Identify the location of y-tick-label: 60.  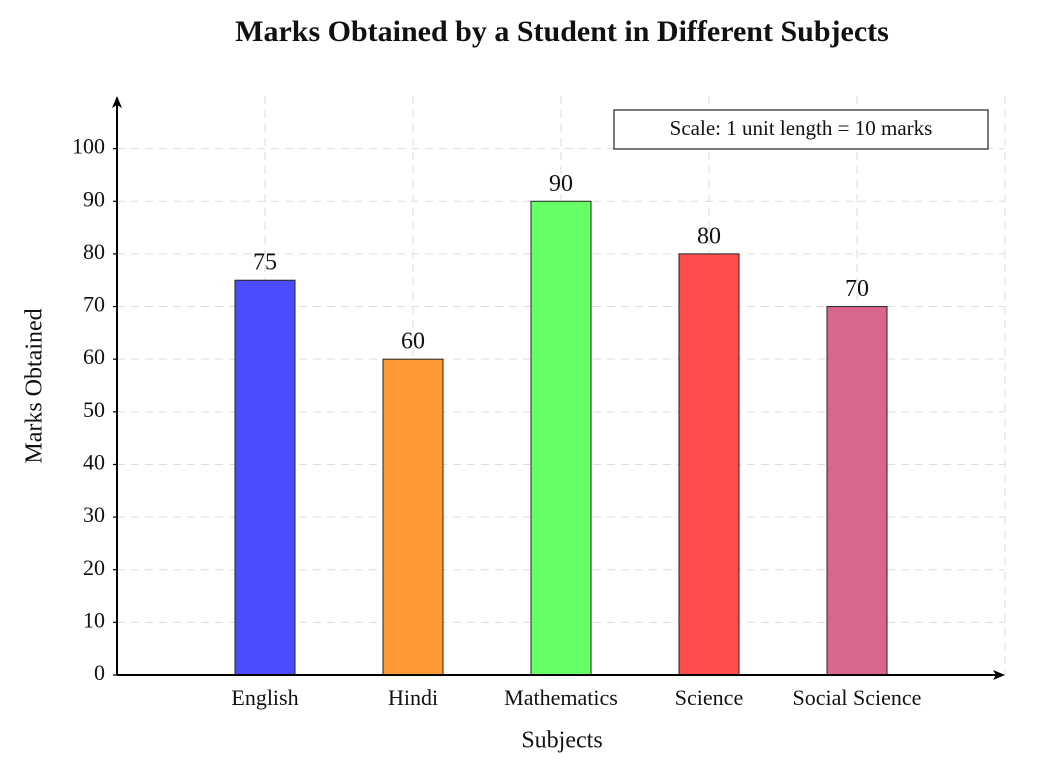
(94, 356).